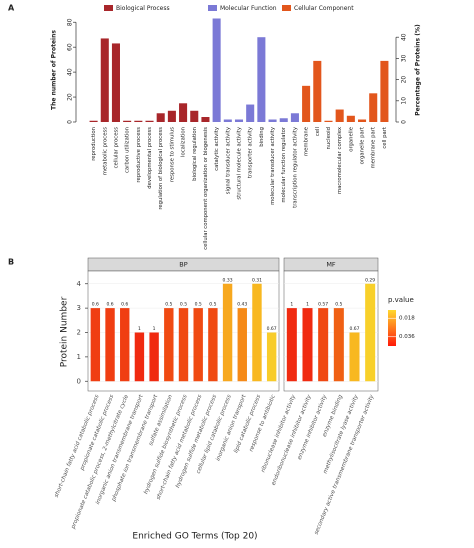 The width and height of the screenshot is (474, 548). Describe the element at coordinates (79, 284) in the screenshot. I see `y-tick-label: 4` at that location.